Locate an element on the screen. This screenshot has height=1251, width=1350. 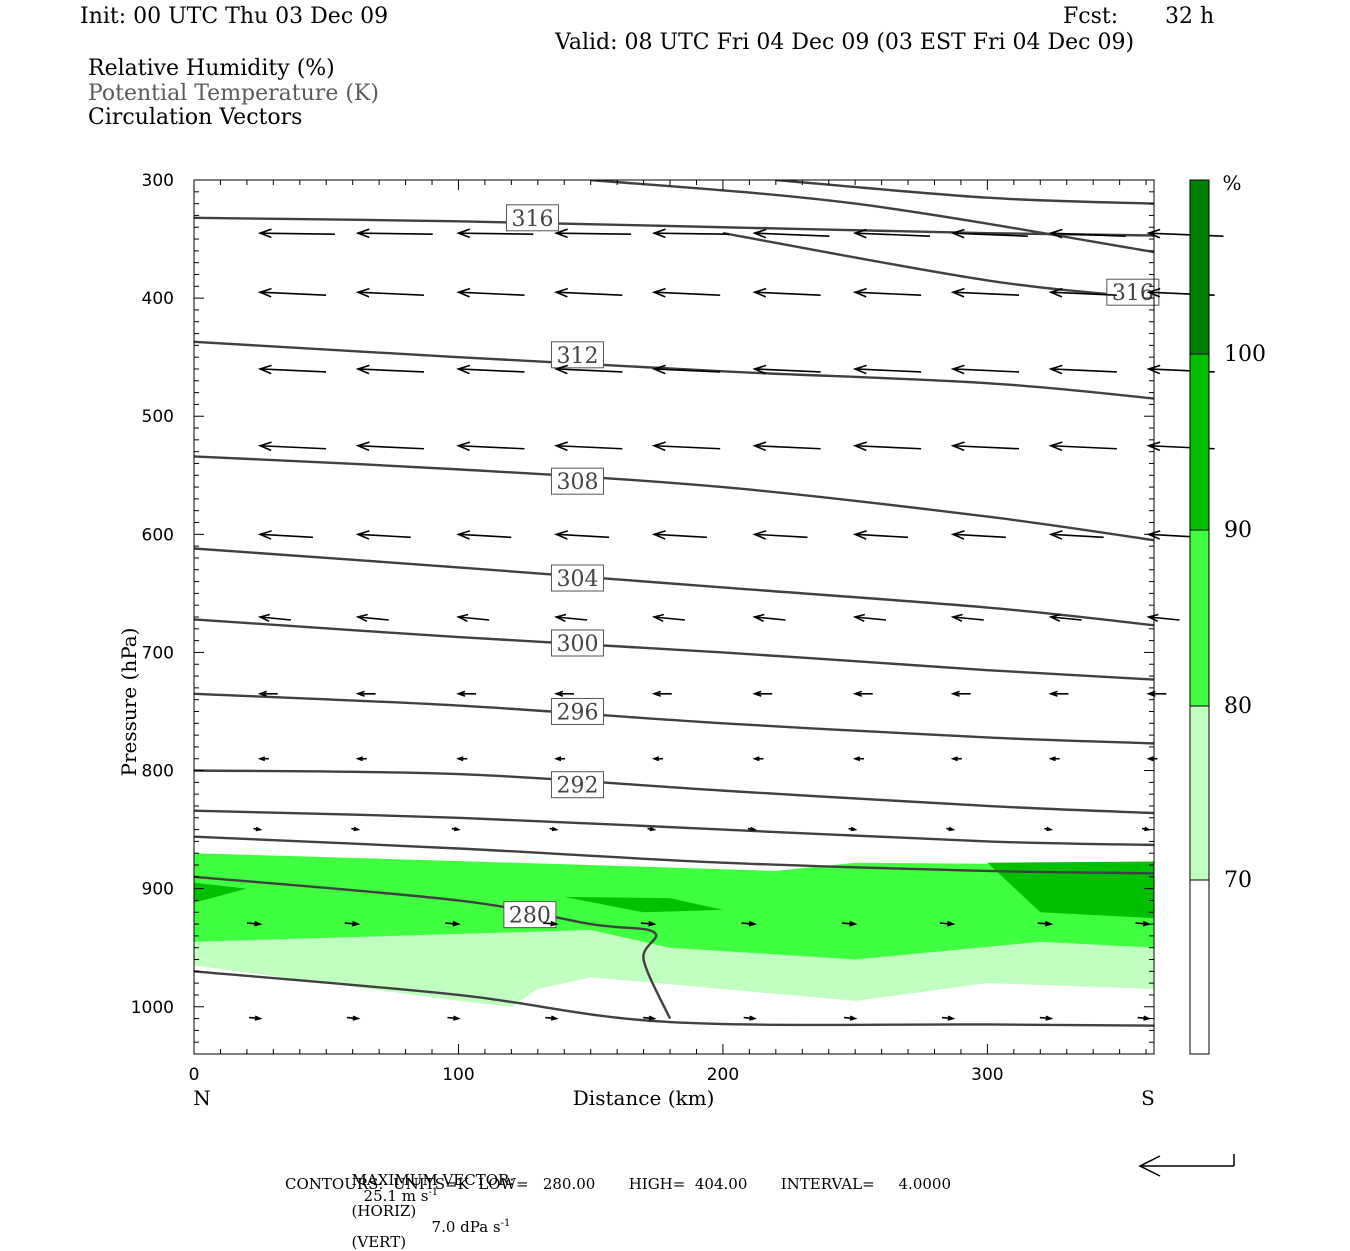
max-vert-value: 7.0 dPa s is located at coordinates (466, 1227).